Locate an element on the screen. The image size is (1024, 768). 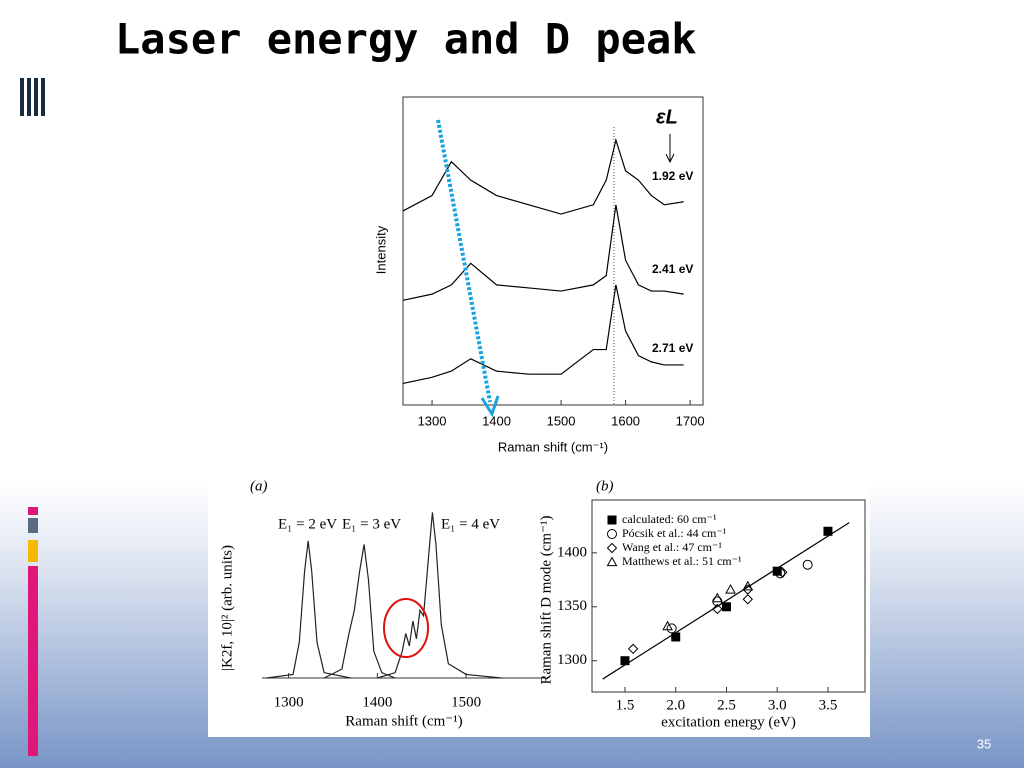
y-axis-label: Raman shift D mode (cm⁻¹) is located at coordinates (546, 599).